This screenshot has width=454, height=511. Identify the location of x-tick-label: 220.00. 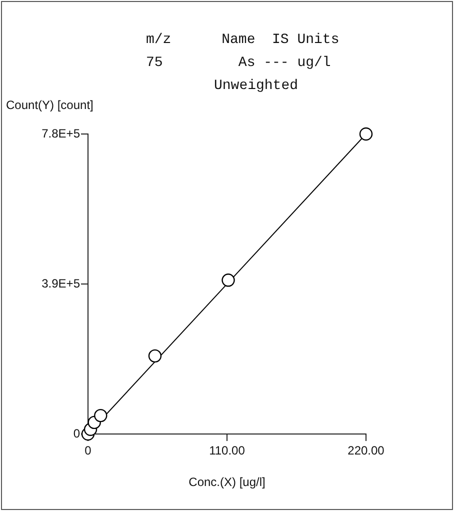
(366, 451).